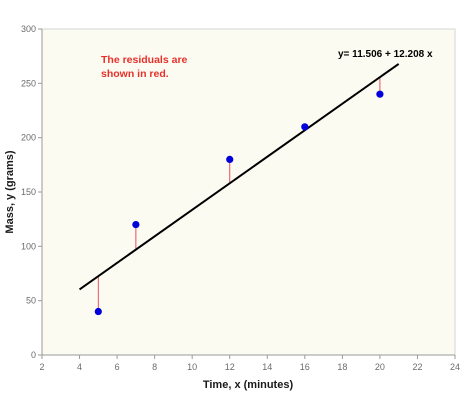 The width and height of the screenshot is (474, 401). I want to click on x-tick-label: 4, so click(79, 367).